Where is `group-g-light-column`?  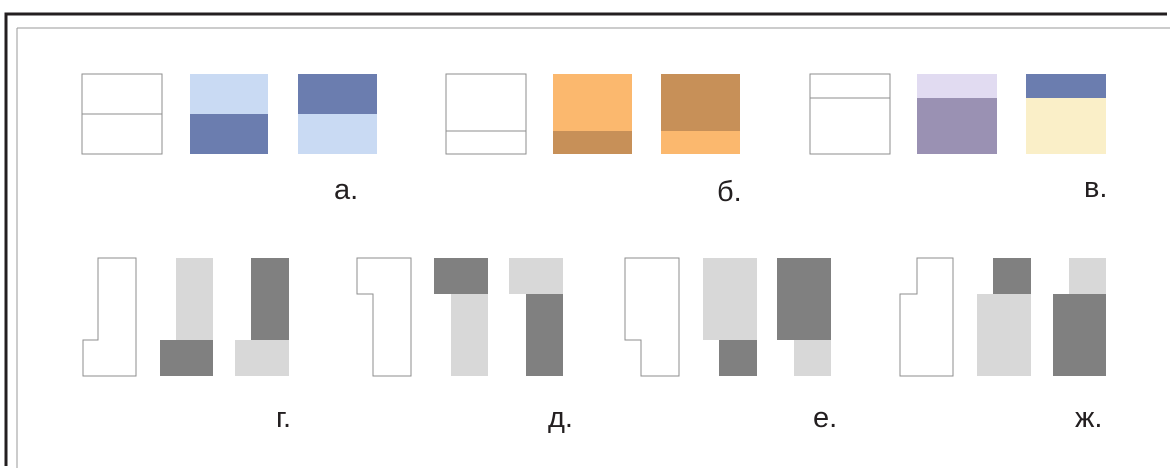 group-g-light-column is located at coordinates (186, 317).